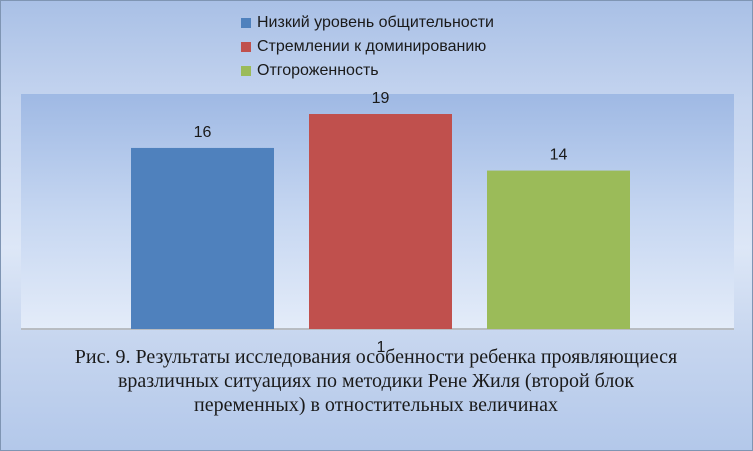  Describe the element at coordinates (381, 347) in the screenshot. I see `x-tick-label: 1` at that location.